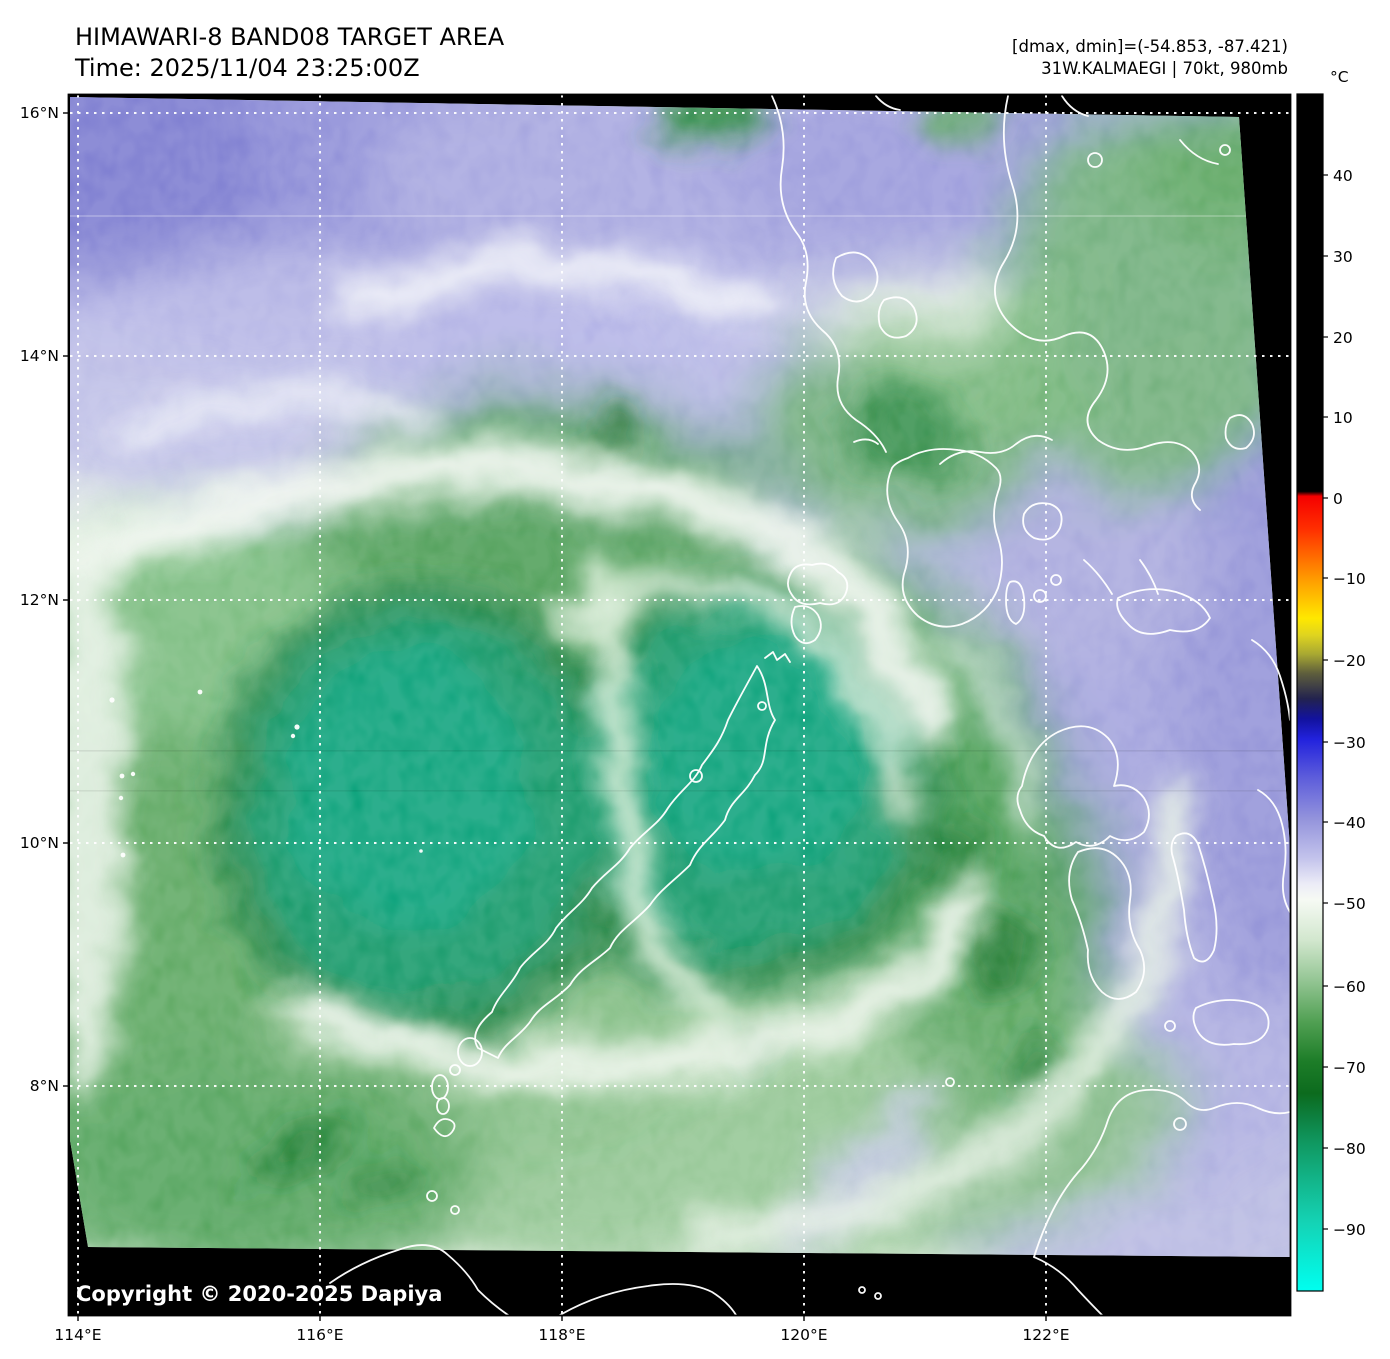 Image resolution: width=1390 pixels, height=1359 pixels. I want to click on lat-tick-label: 10°N, so click(39, 843).